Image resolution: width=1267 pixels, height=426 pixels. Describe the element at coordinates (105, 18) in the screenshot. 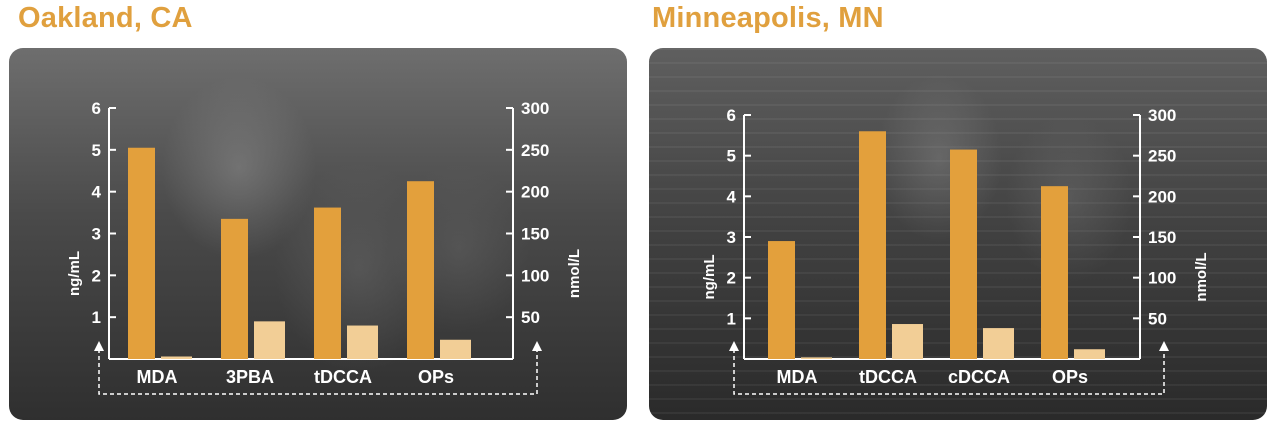

I see `chart-title-oakland: Oakland, CA` at that location.